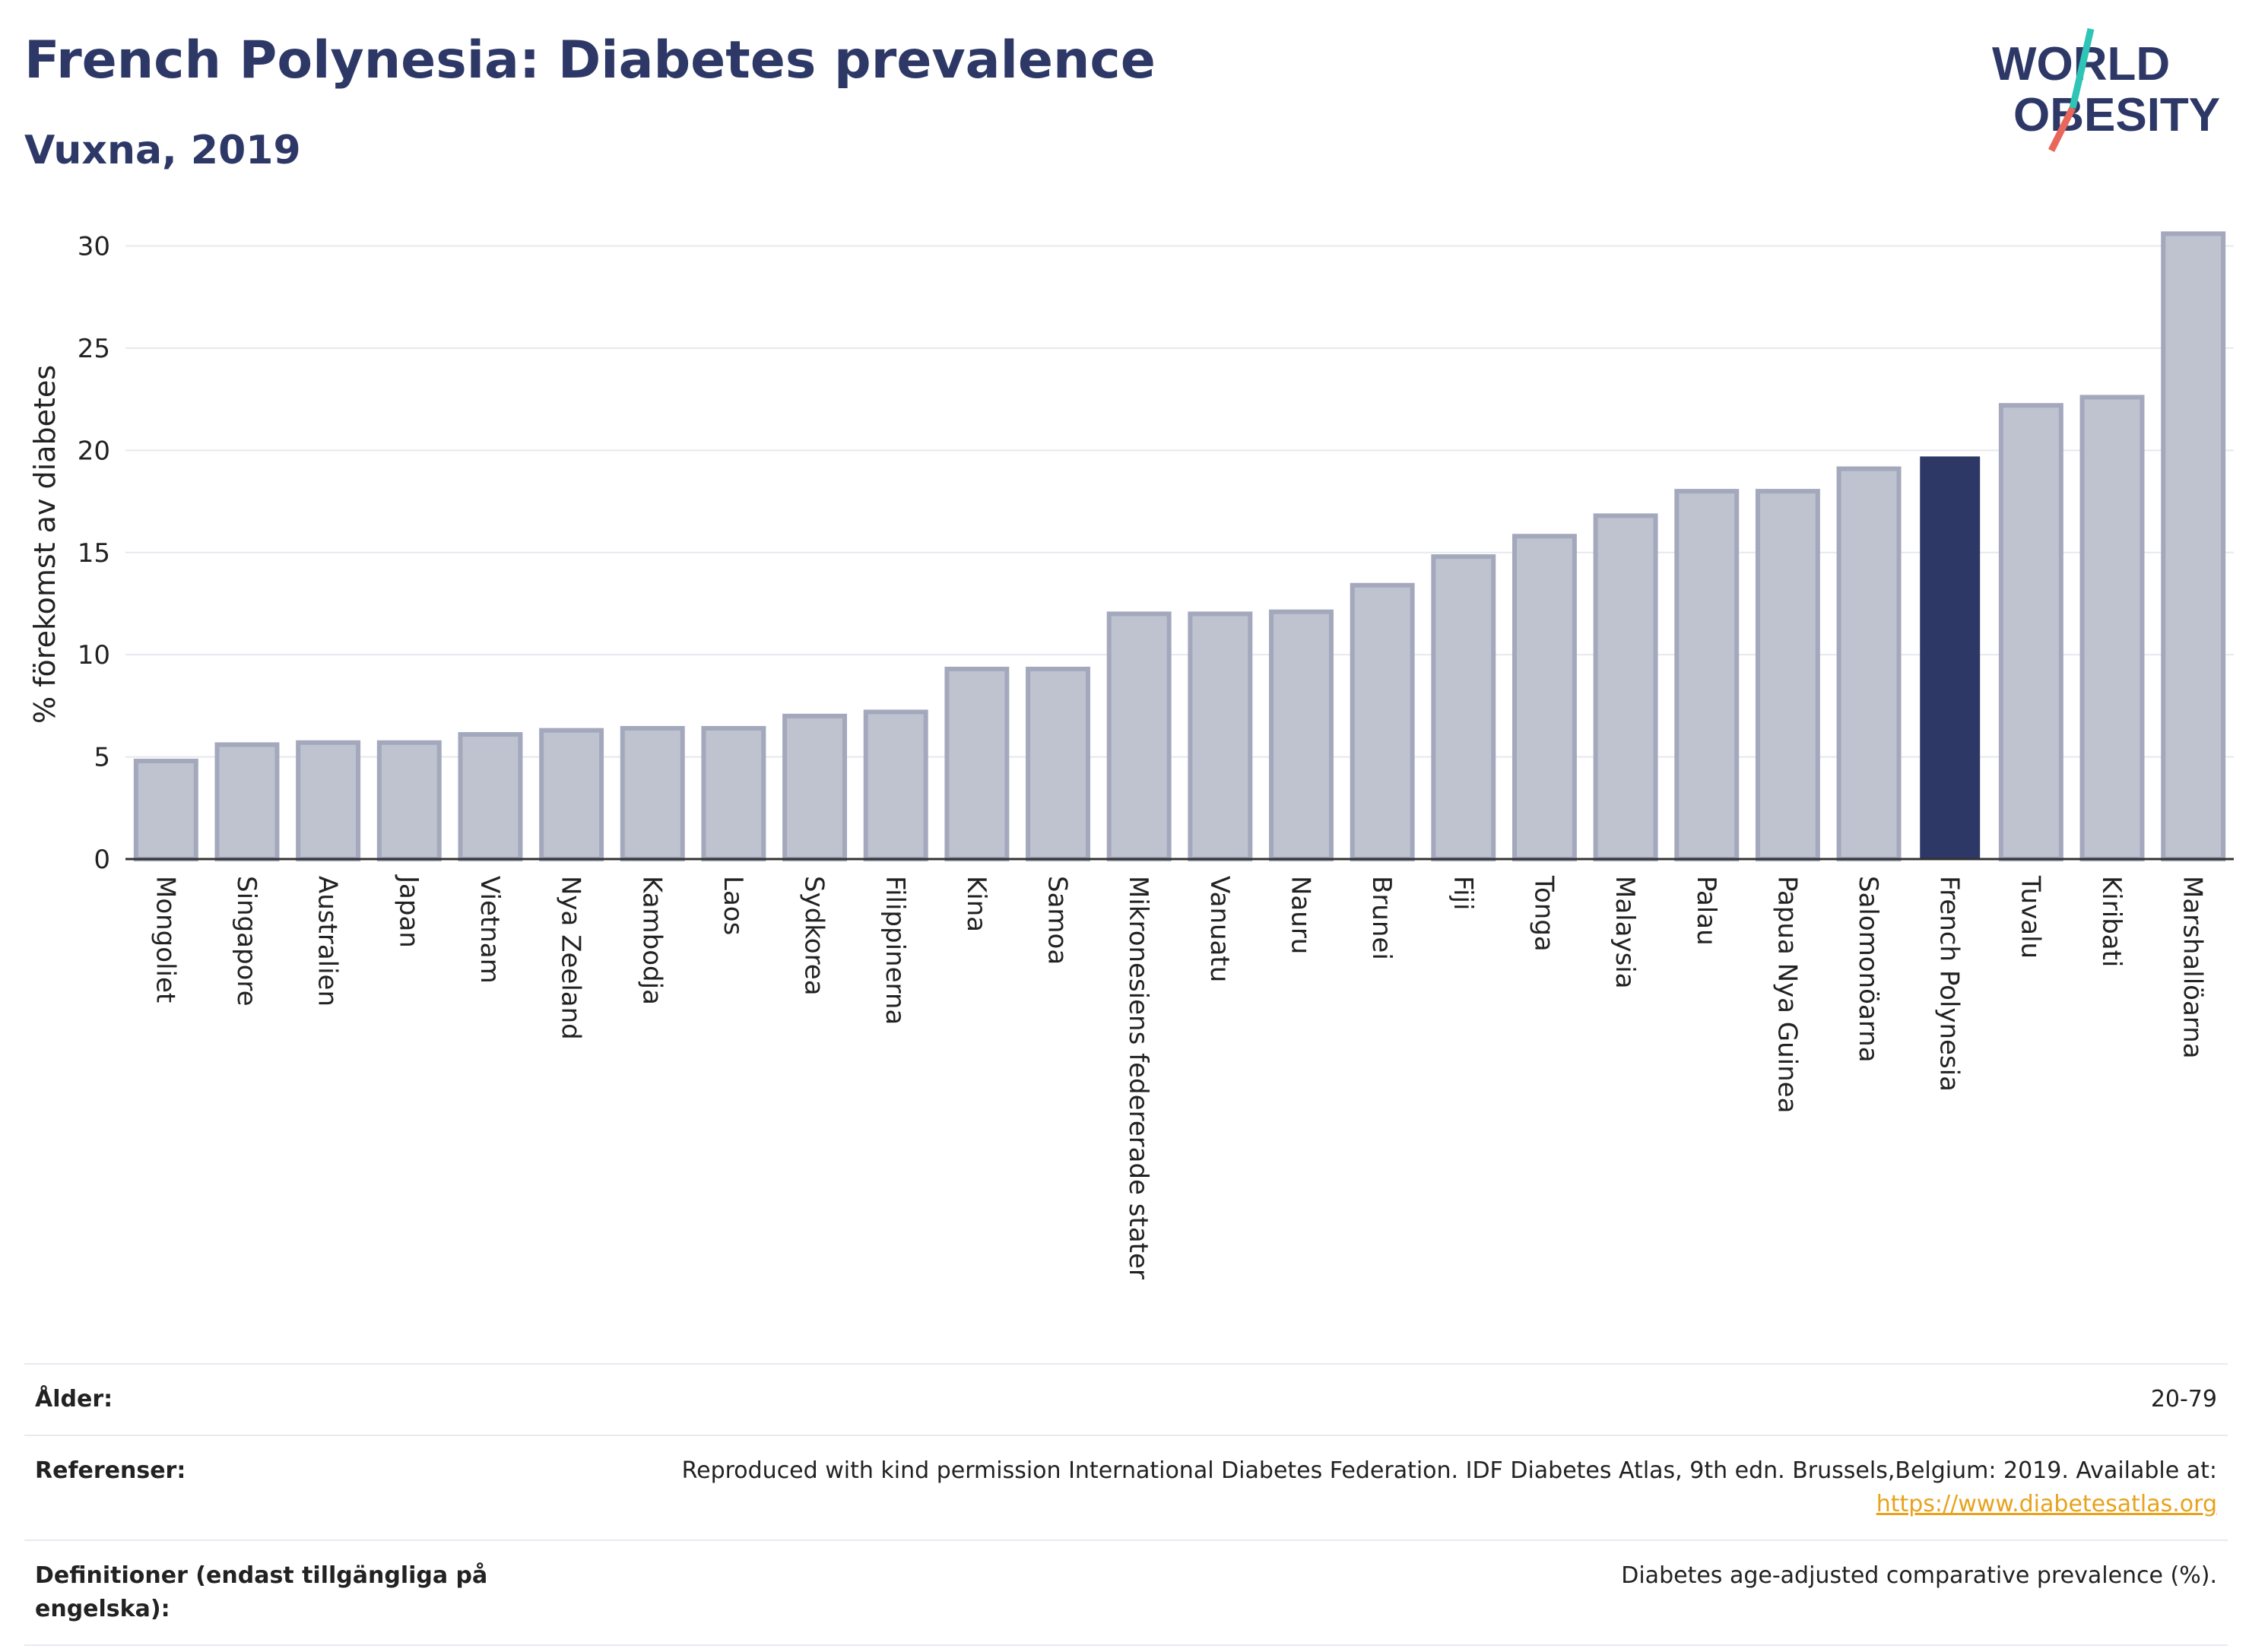  I want to click on x-tick-label: Mikronesiens federerade stater, so click(1138, 1077).